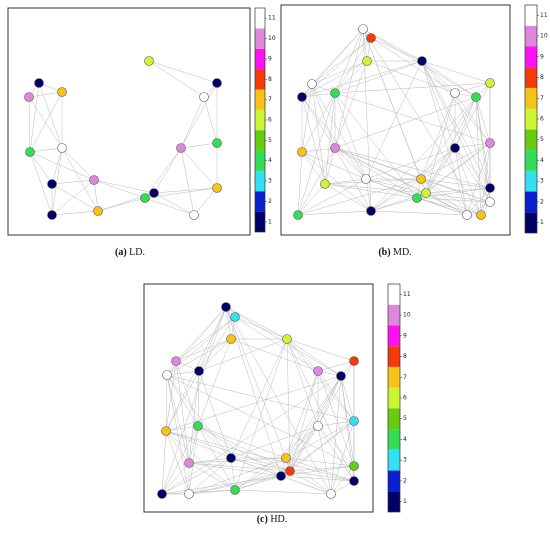 This screenshot has height=540, width=550. Describe the element at coordinates (270, 99) in the screenshot. I see `colorbar-tick-label: 7` at that location.